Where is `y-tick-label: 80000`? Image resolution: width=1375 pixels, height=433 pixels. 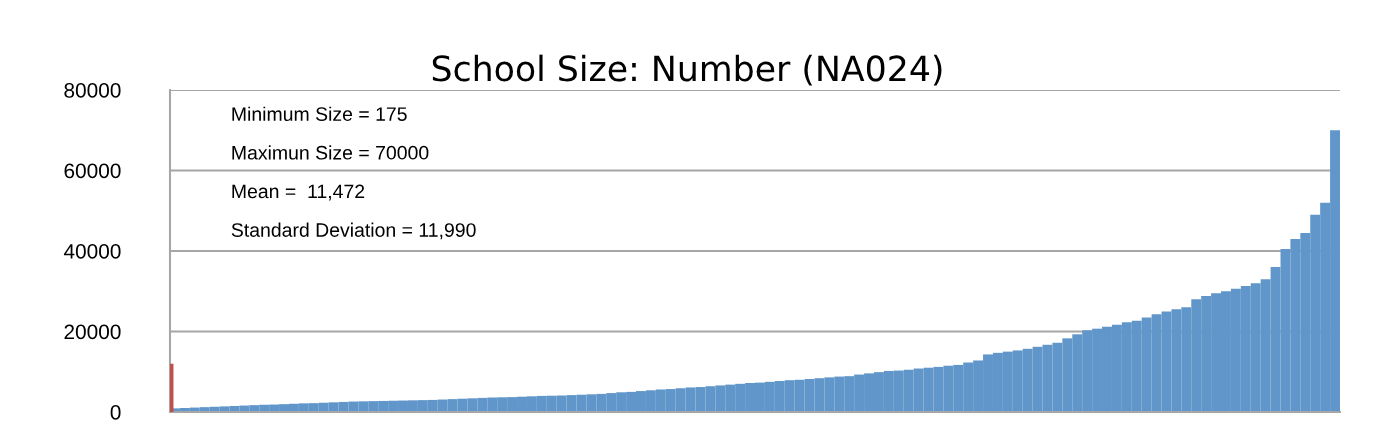 y-tick-label: 80000 is located at coordinates (92, 90).